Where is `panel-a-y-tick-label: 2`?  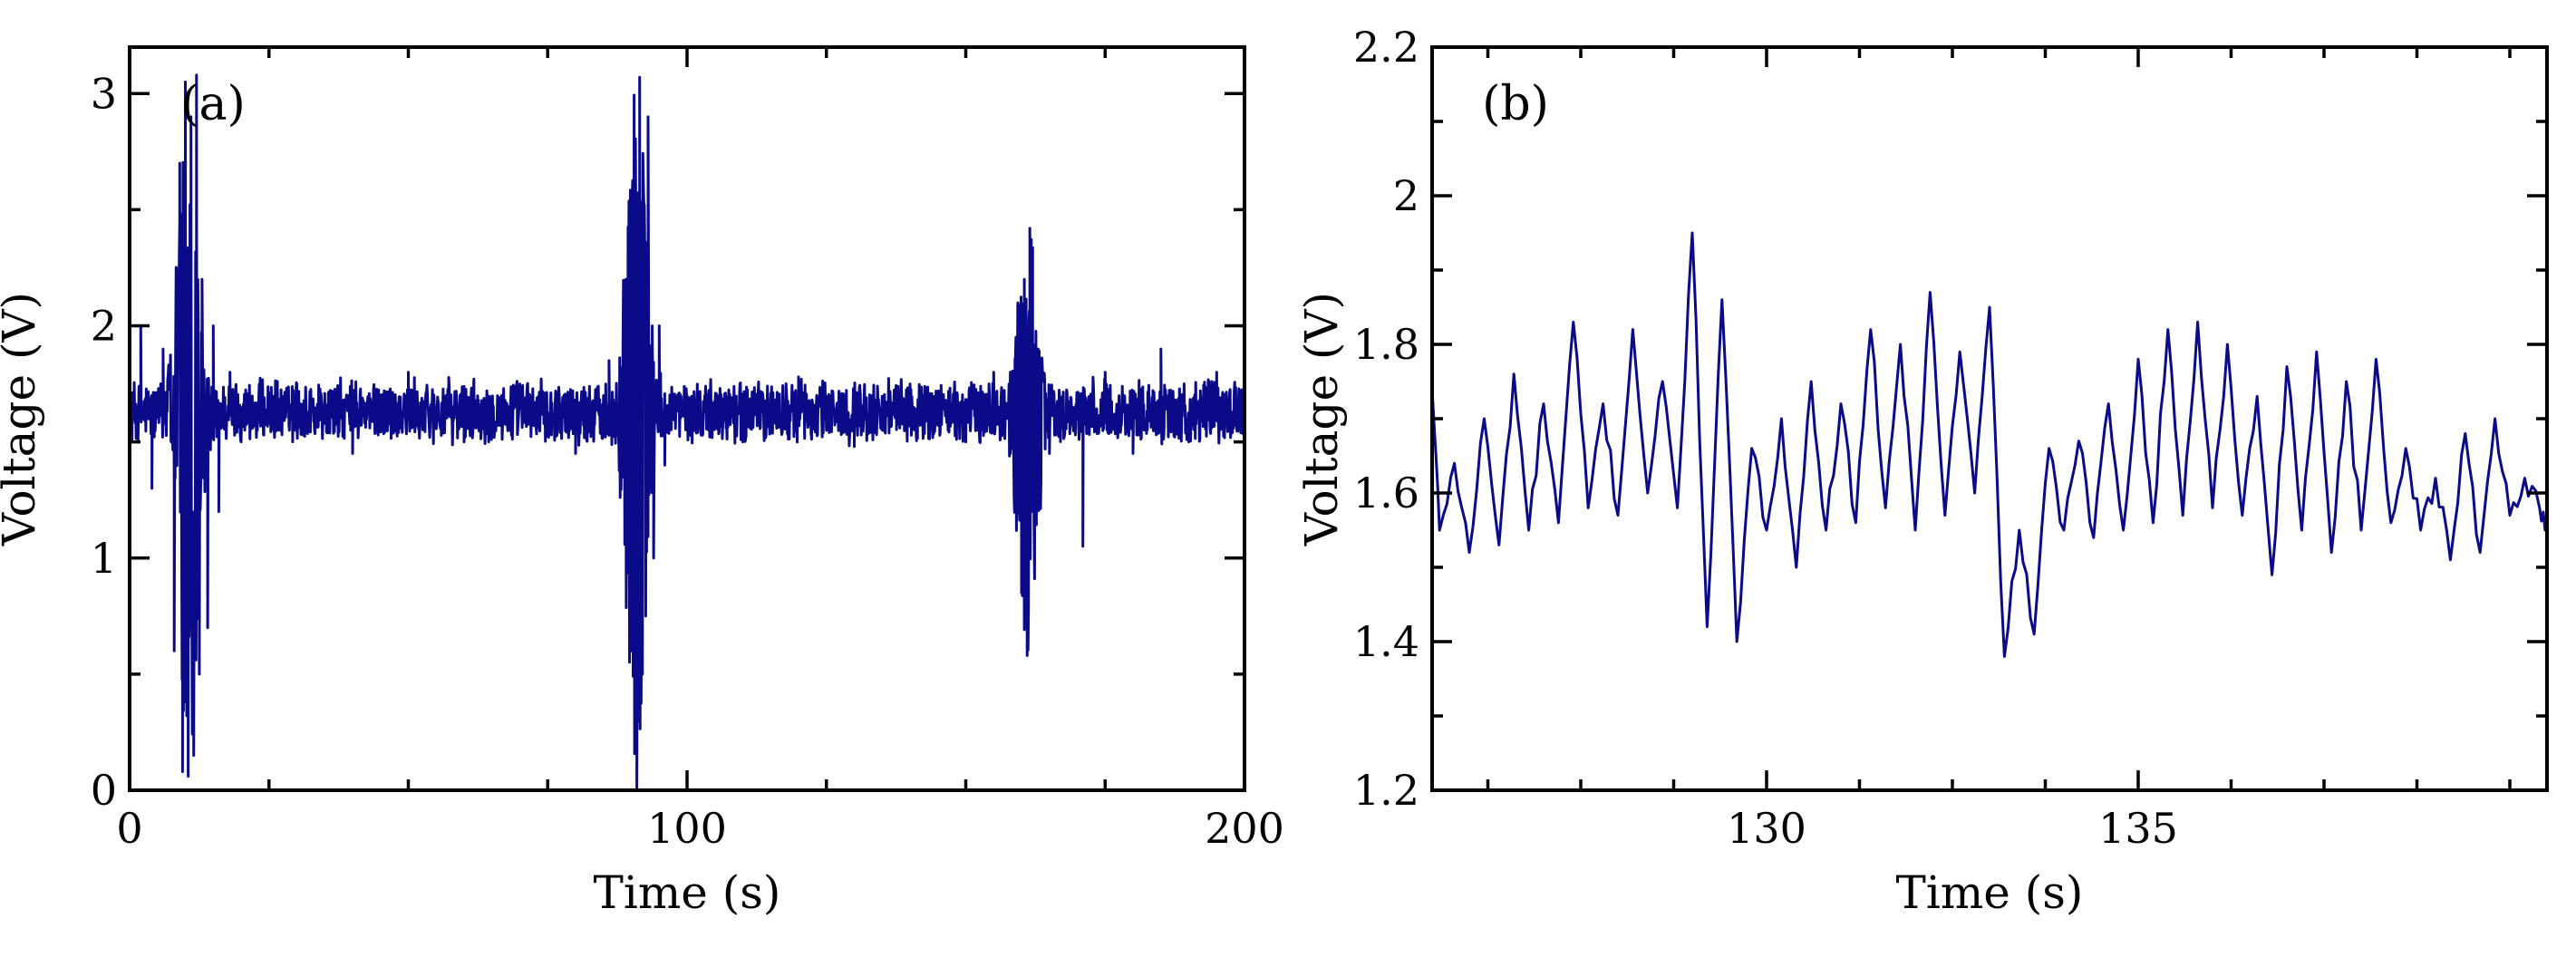
panel-a-y-tick-label: 2 is located at coordinates (104, 326).